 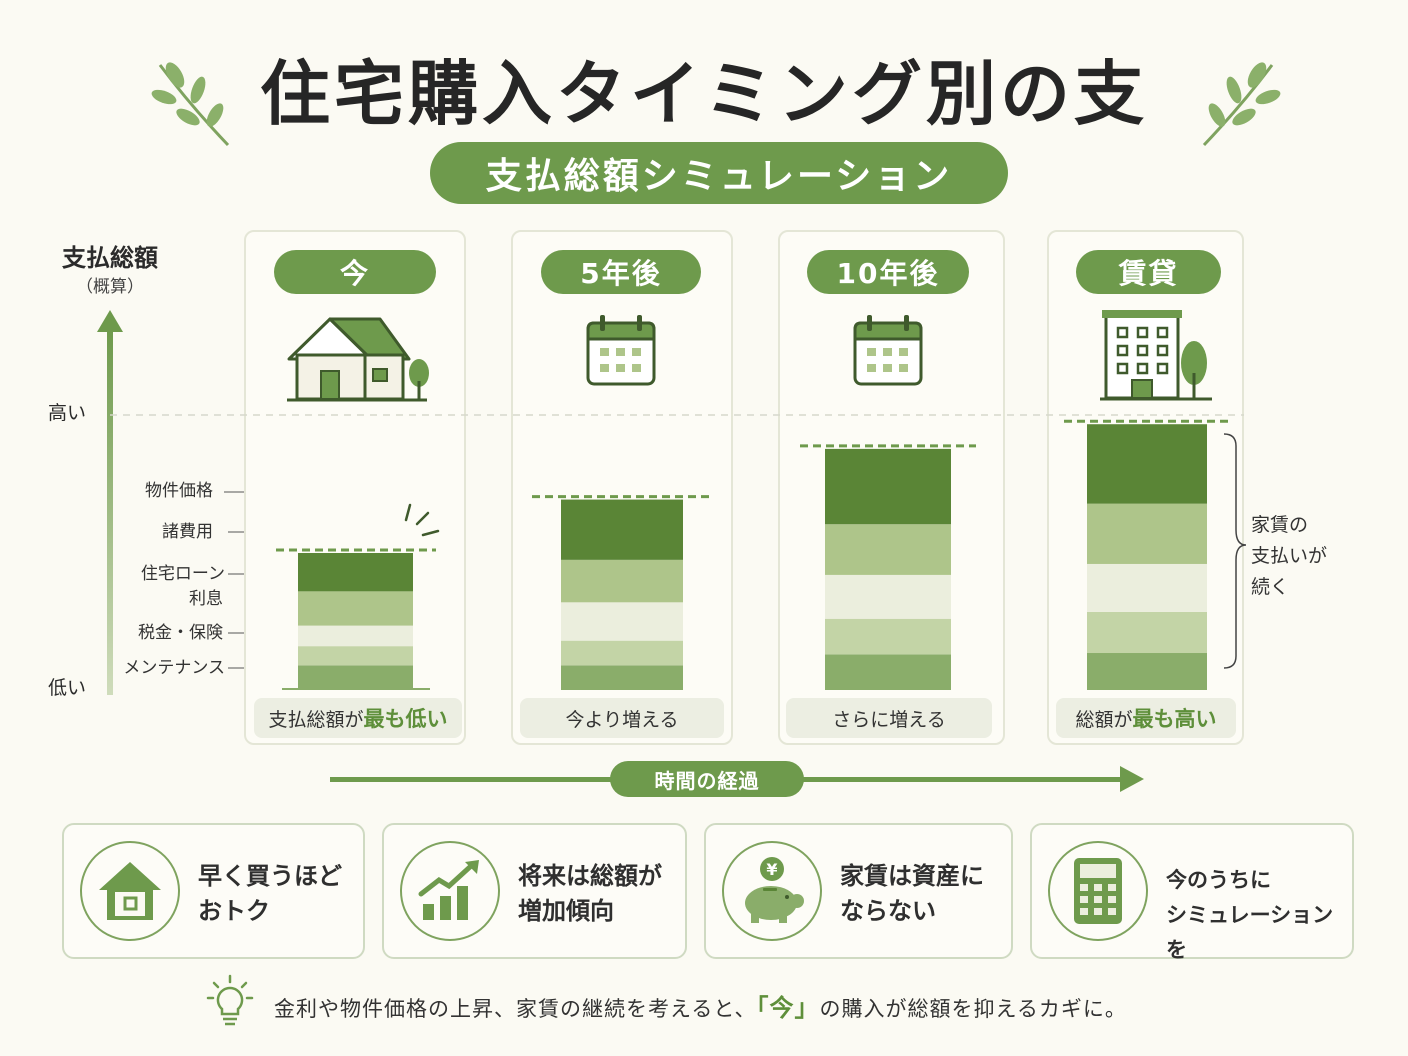 I want to click on card-text: 今のうちに シミュレーションを, so click(x=1259, y=915).